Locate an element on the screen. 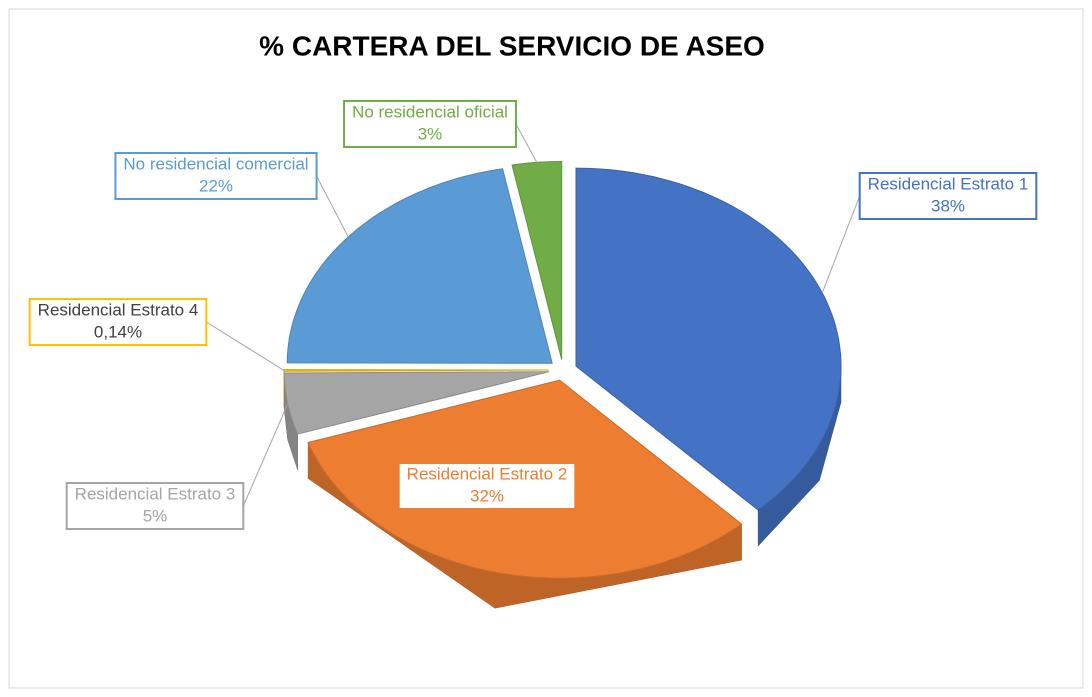 The height and width of the screenshot is (697, 1092). data-label: Residencial Estrato 2 32% is located at coordinates (487, 486).